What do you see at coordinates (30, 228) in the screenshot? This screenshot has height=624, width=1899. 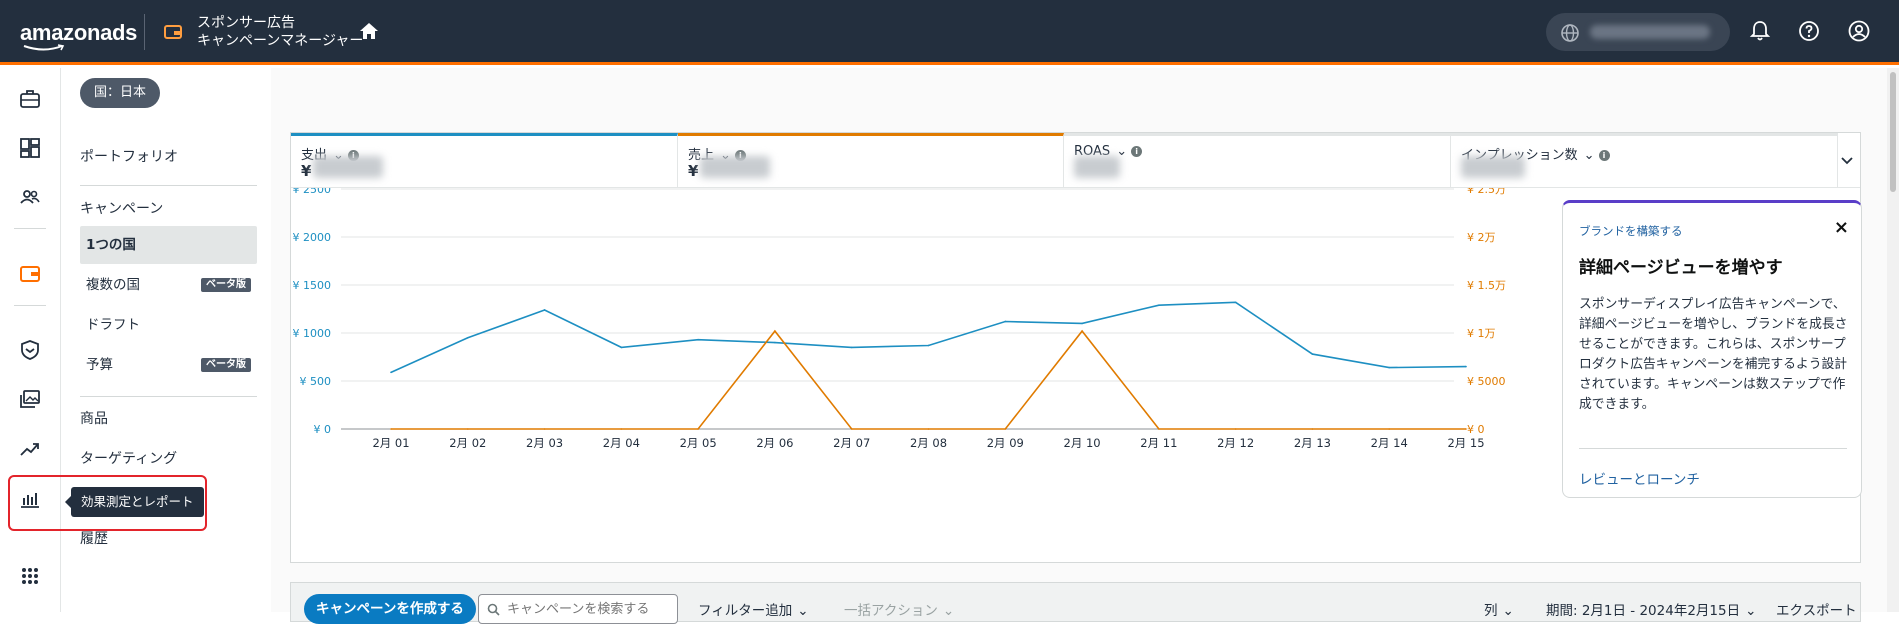 I see `rail-divider` at bounding box center [30, 228].